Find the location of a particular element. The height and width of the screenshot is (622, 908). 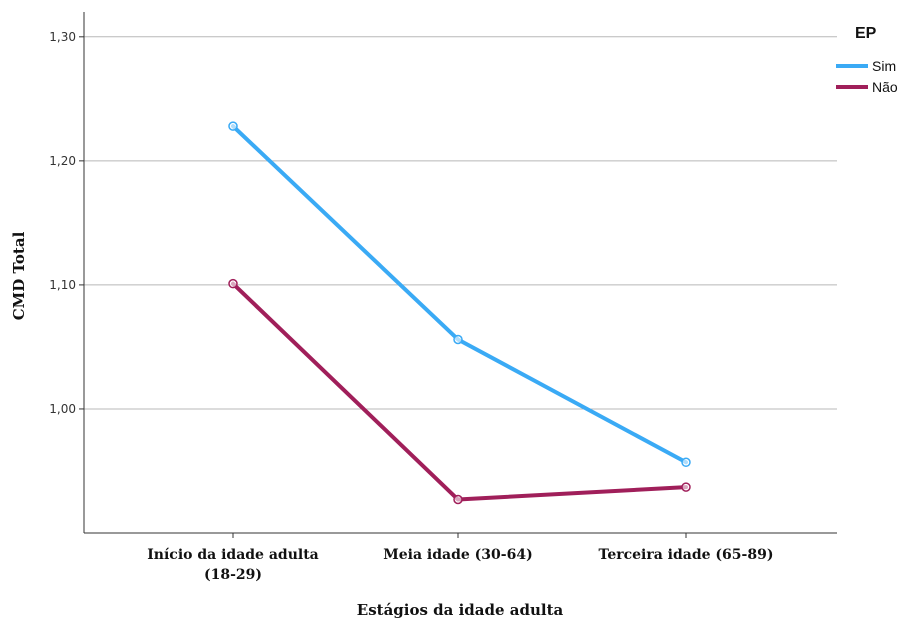

x-axis-title: Estágios da idade adulta is located at coordinates (460, 610).